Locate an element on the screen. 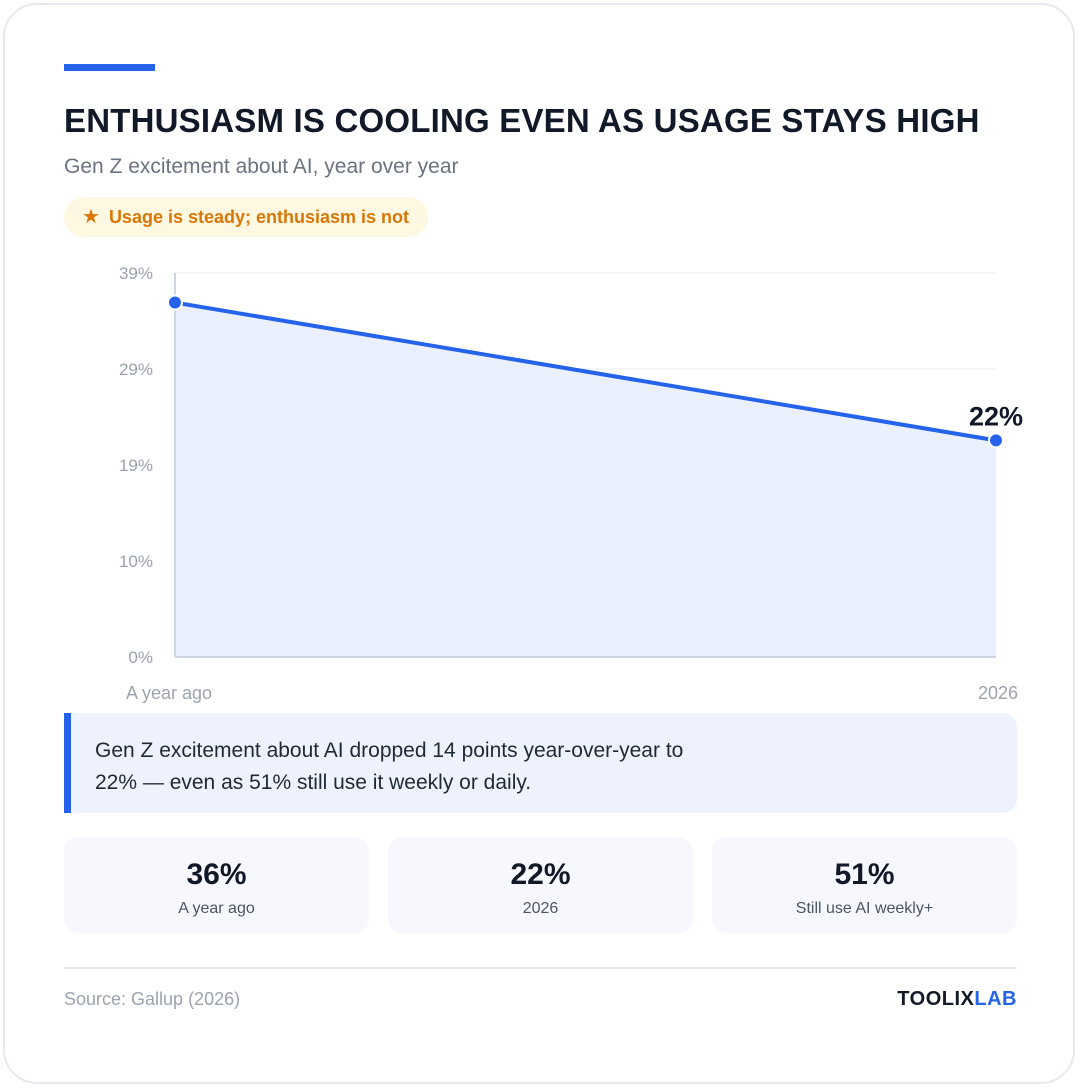 The height and width of the screenshot is (1089, 1080). footer-divider is located at coordinates (540, 968).